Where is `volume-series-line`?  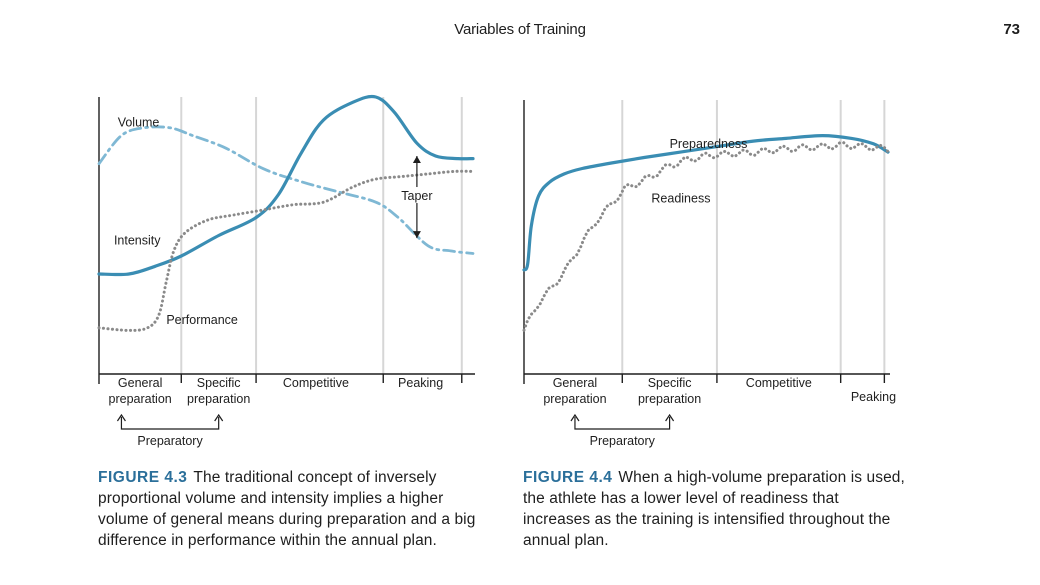 volume-series-line is located at coordinates (286, 190).